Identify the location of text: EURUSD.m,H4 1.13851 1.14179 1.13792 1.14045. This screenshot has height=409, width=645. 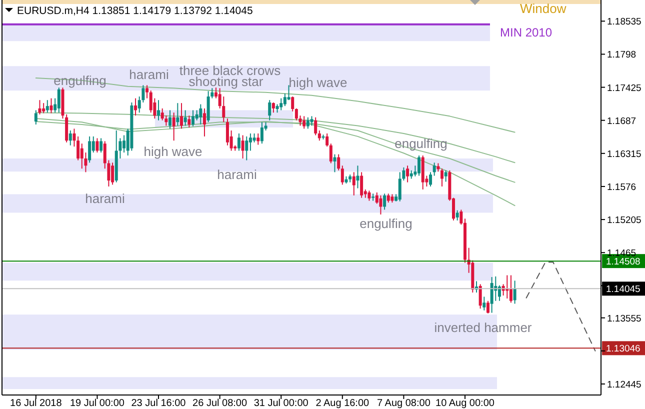
(135, 11).